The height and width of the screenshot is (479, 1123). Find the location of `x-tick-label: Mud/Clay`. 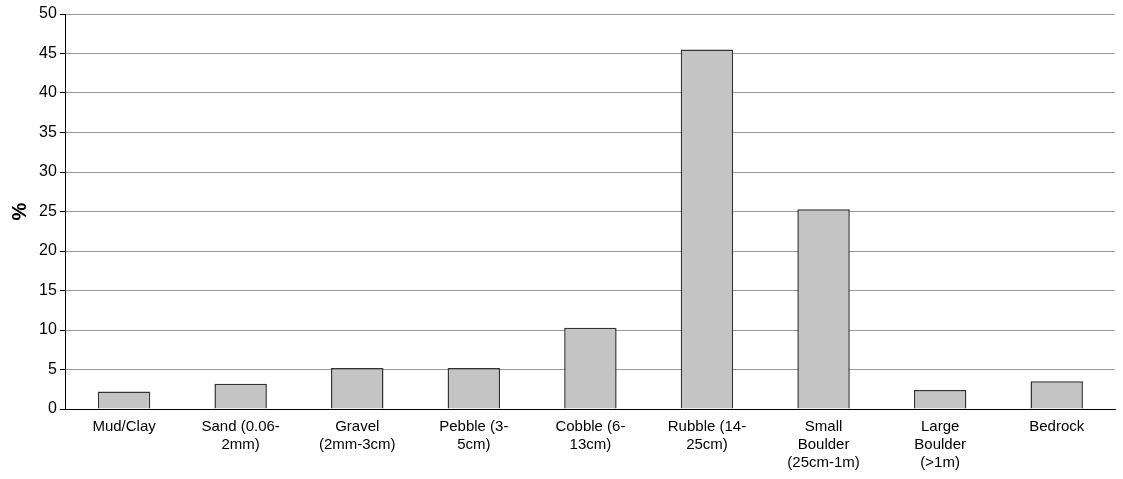

x-tick-label: Mud/Clay is located at coordinates (124, 426).